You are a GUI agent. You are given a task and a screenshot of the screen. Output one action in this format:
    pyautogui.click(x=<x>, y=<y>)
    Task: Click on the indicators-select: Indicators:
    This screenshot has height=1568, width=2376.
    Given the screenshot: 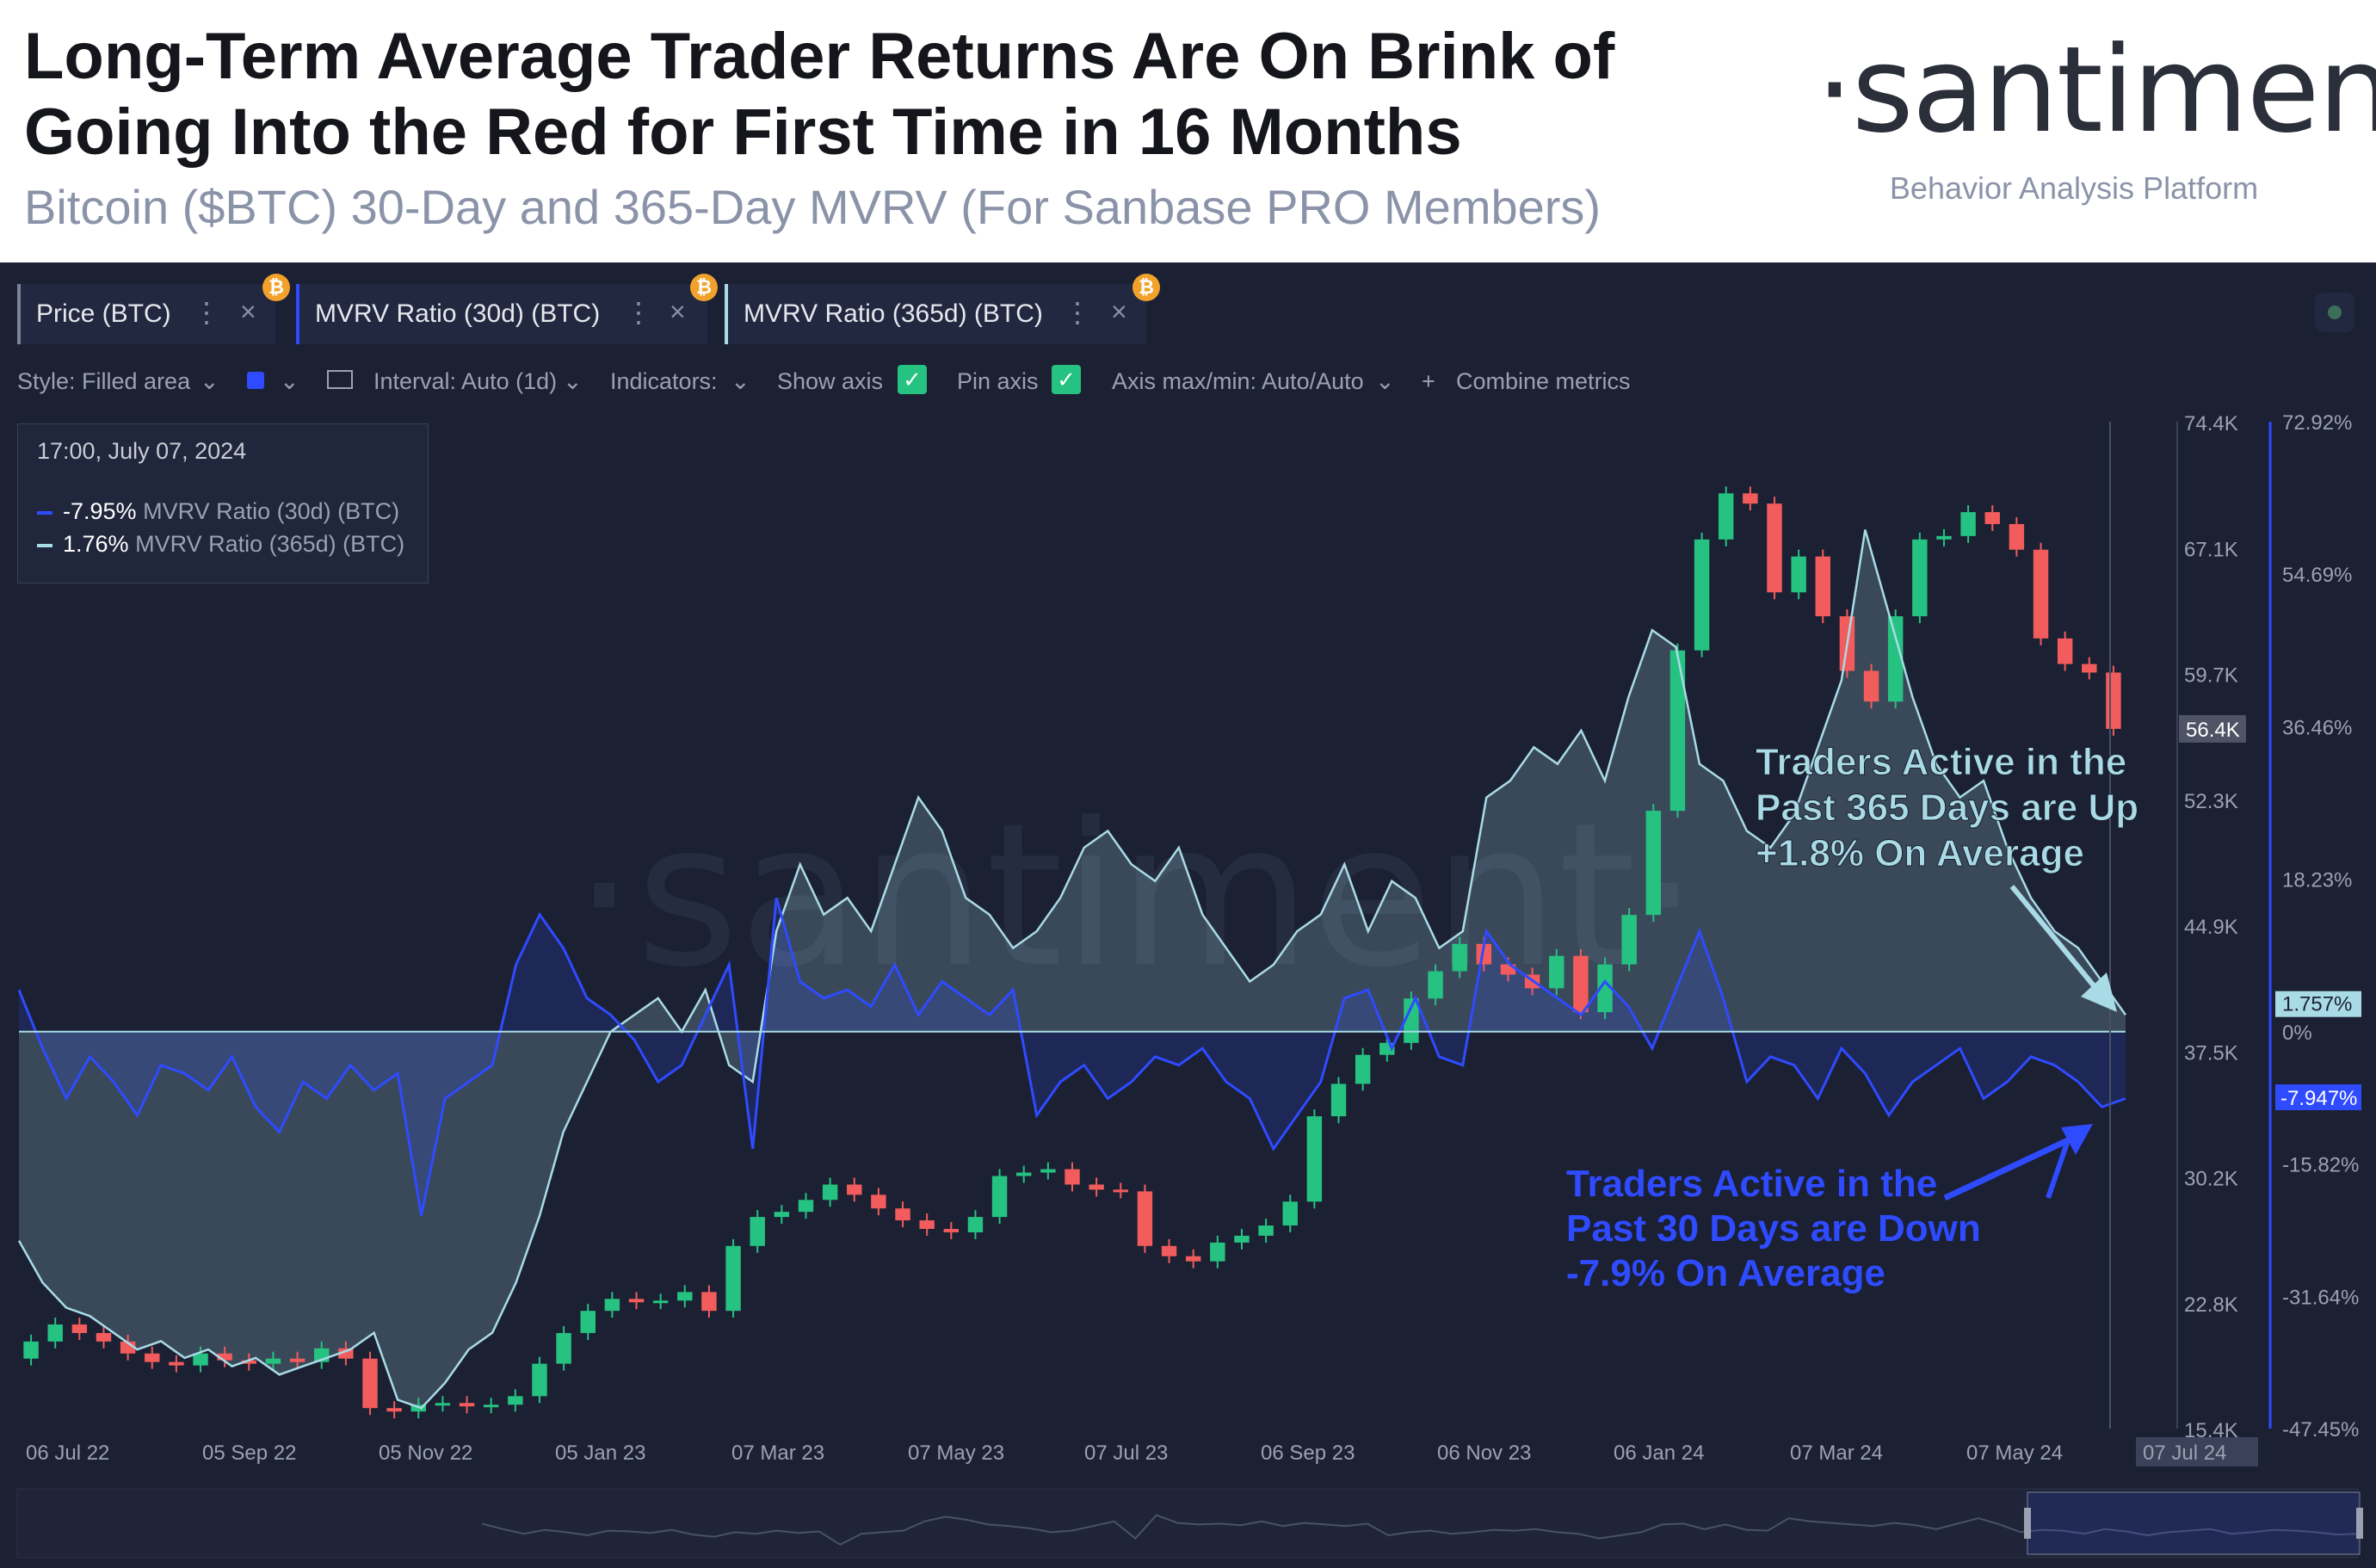 What is the action you would take?
    pyautogui.click(x=664, y=381)
    